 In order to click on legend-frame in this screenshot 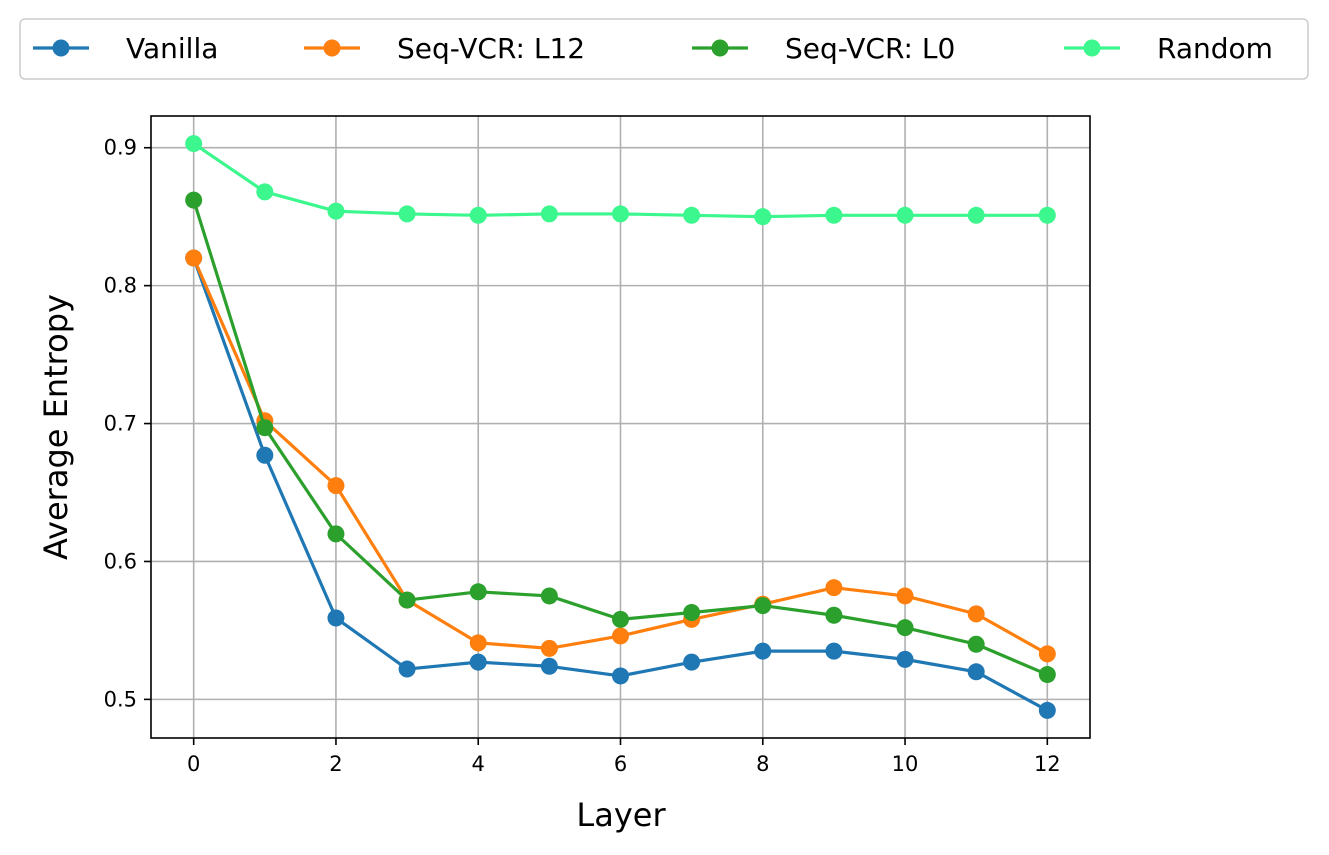, I will do `click(664, 49)`.